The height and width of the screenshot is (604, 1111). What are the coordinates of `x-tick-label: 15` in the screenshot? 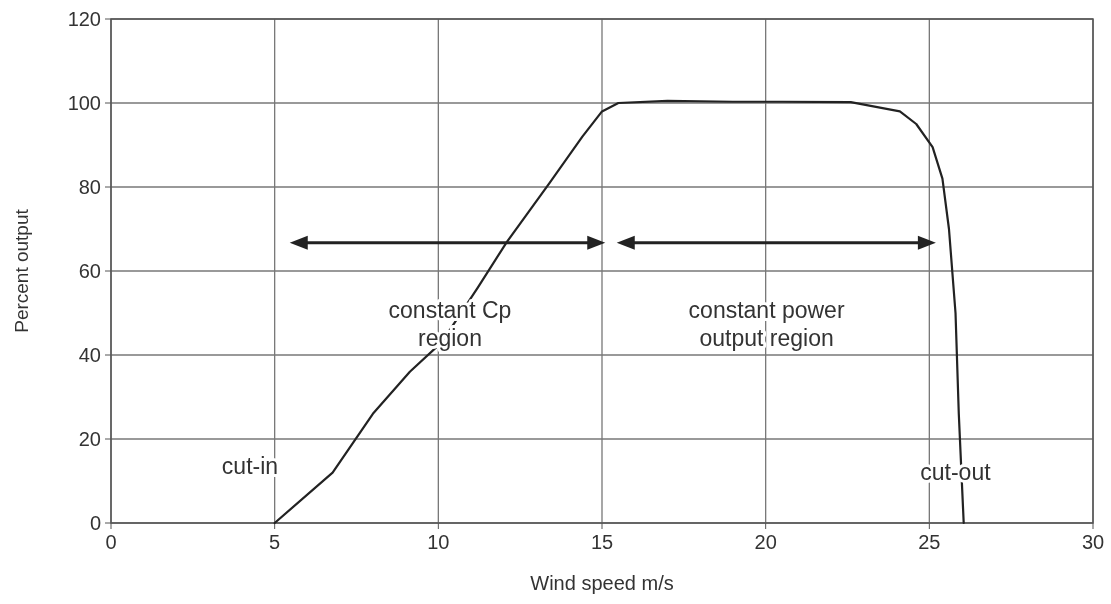 It's located at (602, 542).